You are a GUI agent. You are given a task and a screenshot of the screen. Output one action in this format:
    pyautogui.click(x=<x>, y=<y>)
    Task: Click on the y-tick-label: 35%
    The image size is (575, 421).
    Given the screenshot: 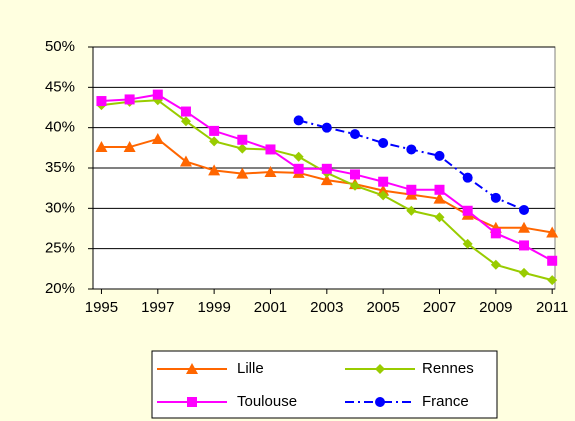 What is the action you would take?
    pyautogui.click(x=60, y=167)
    